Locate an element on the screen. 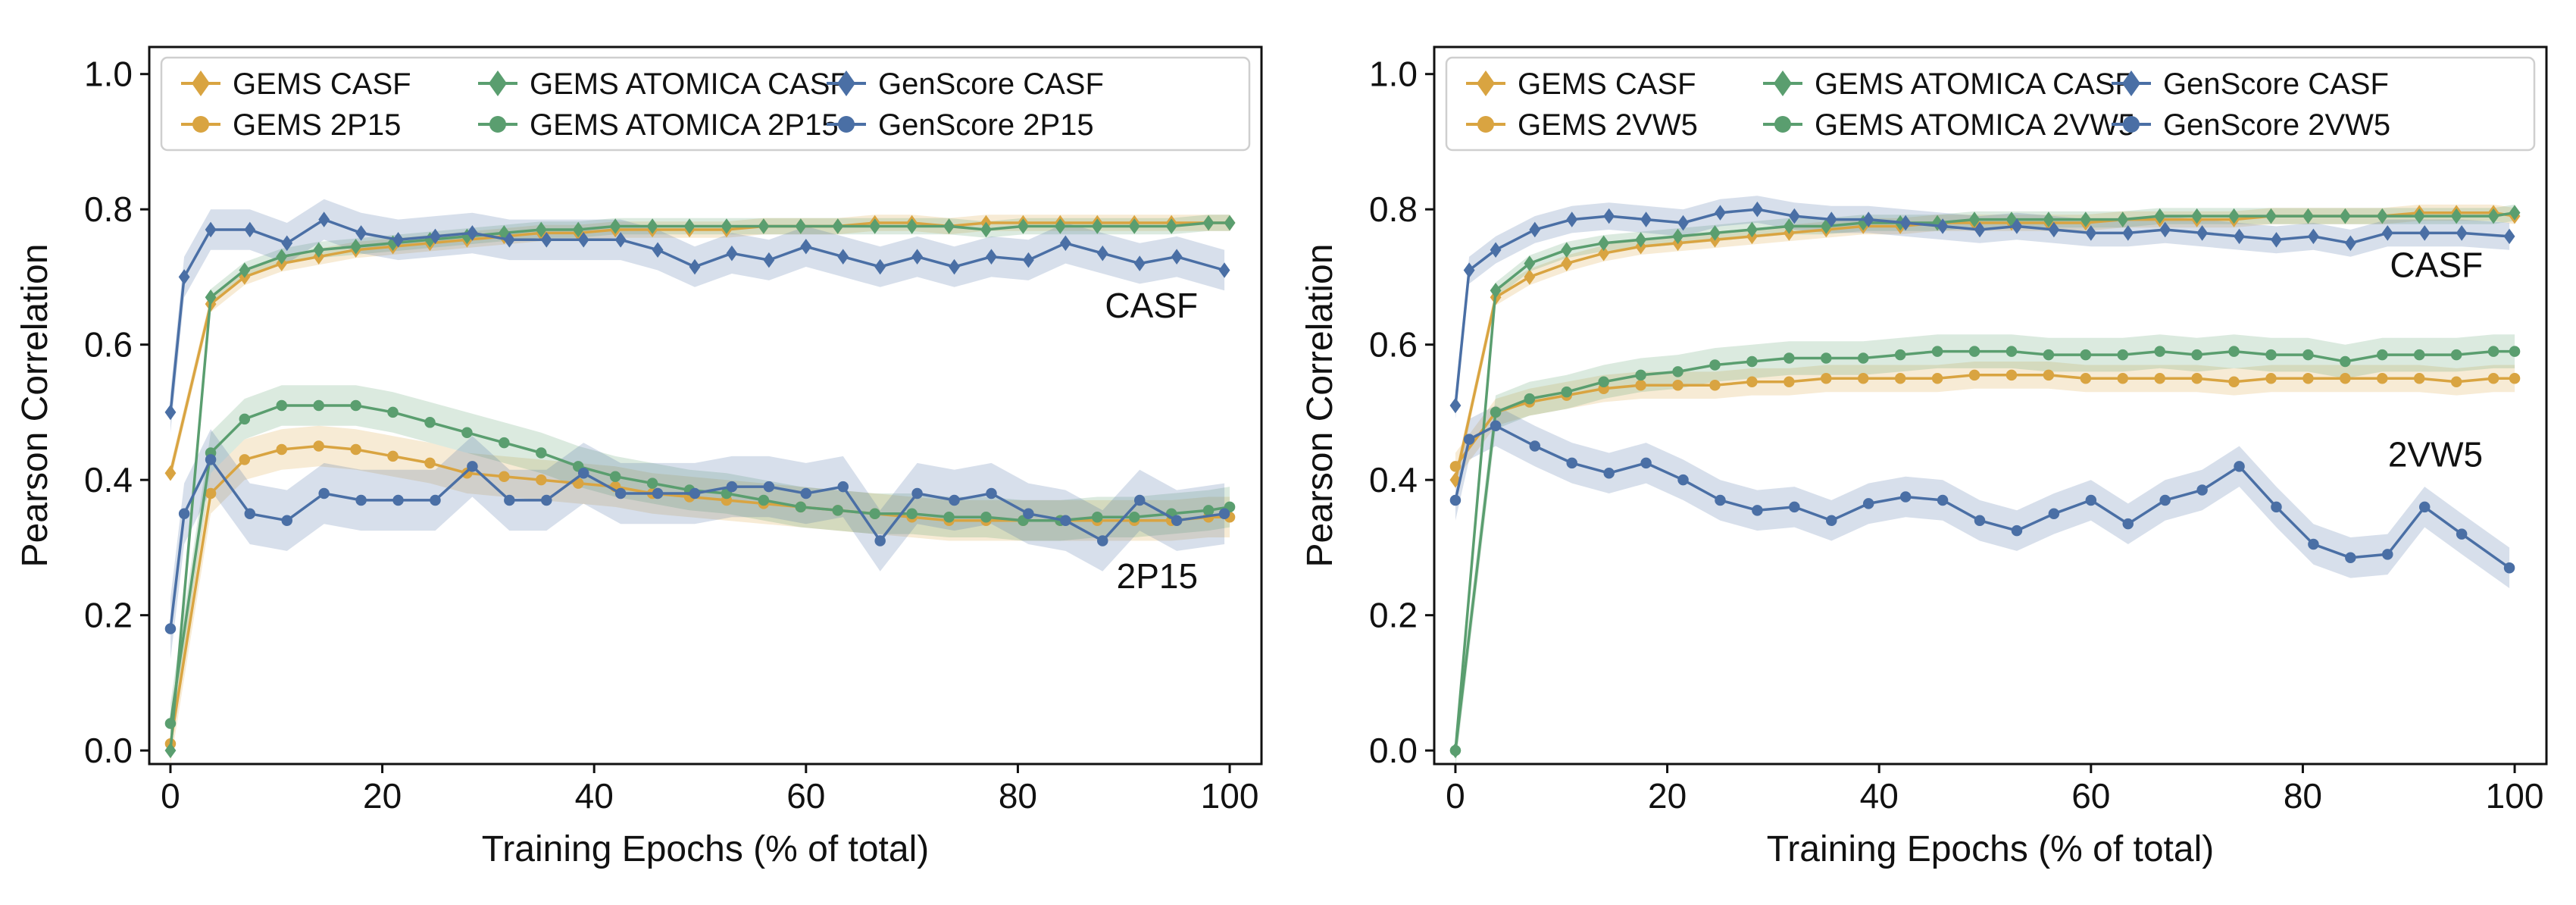 The image size is (2576, 905). chart0-legend-label-2: GEMS ATOMICA CASF is located at coordinates (690, 84).